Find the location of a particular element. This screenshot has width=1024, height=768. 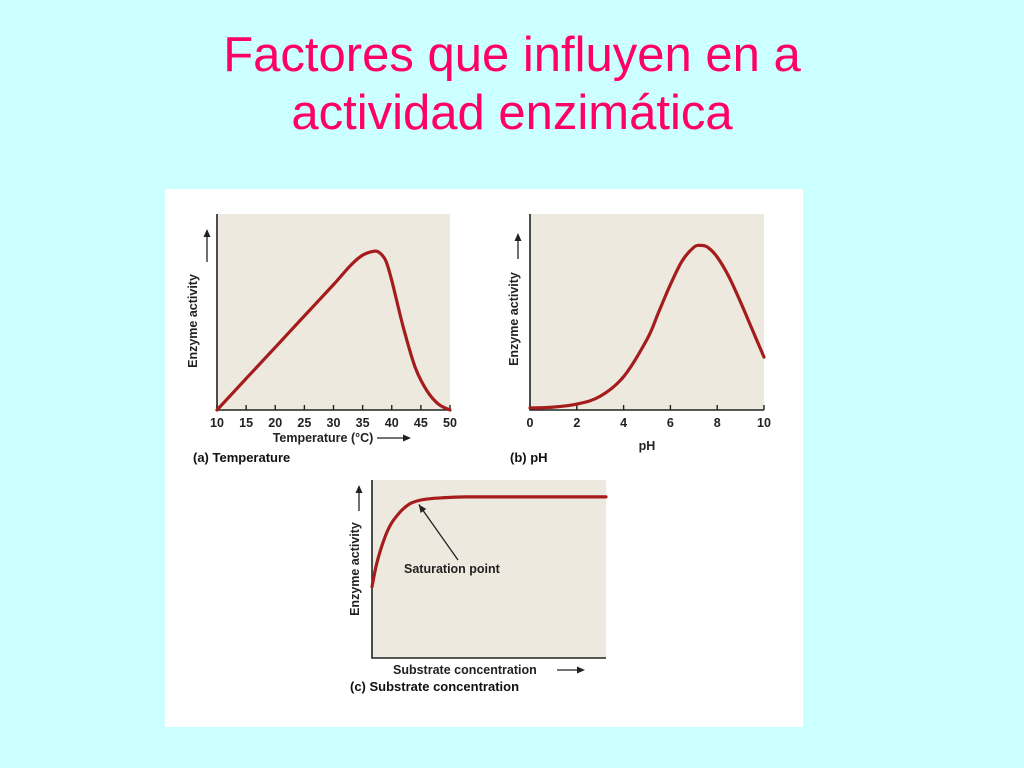

ylabel-temperature: Enzyme activity is located at coordinates (193, 321).